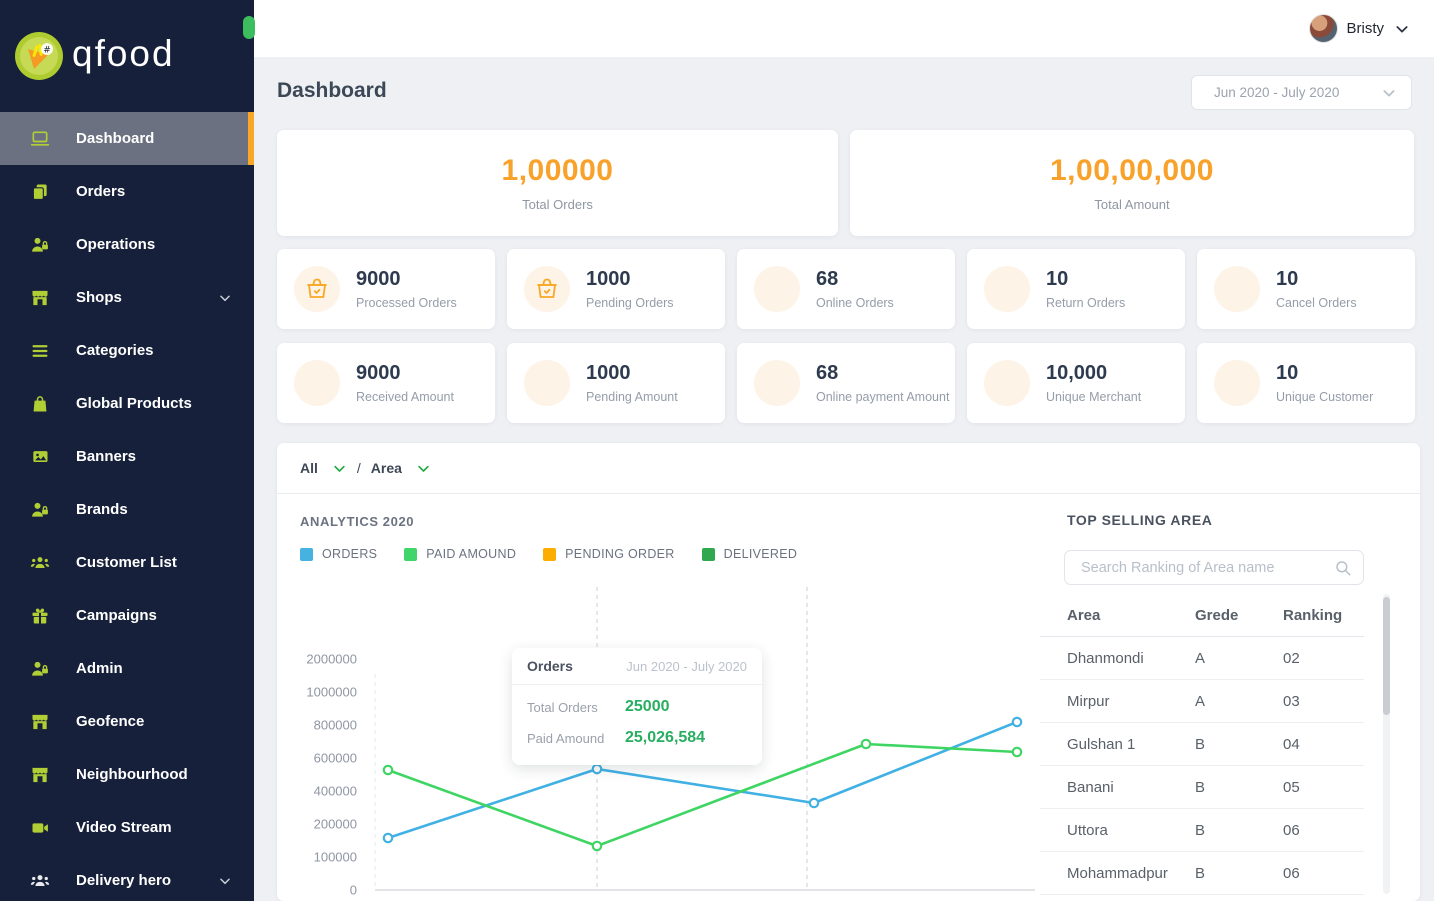  I want to click on topbar: Bristy, so click(844, 28).